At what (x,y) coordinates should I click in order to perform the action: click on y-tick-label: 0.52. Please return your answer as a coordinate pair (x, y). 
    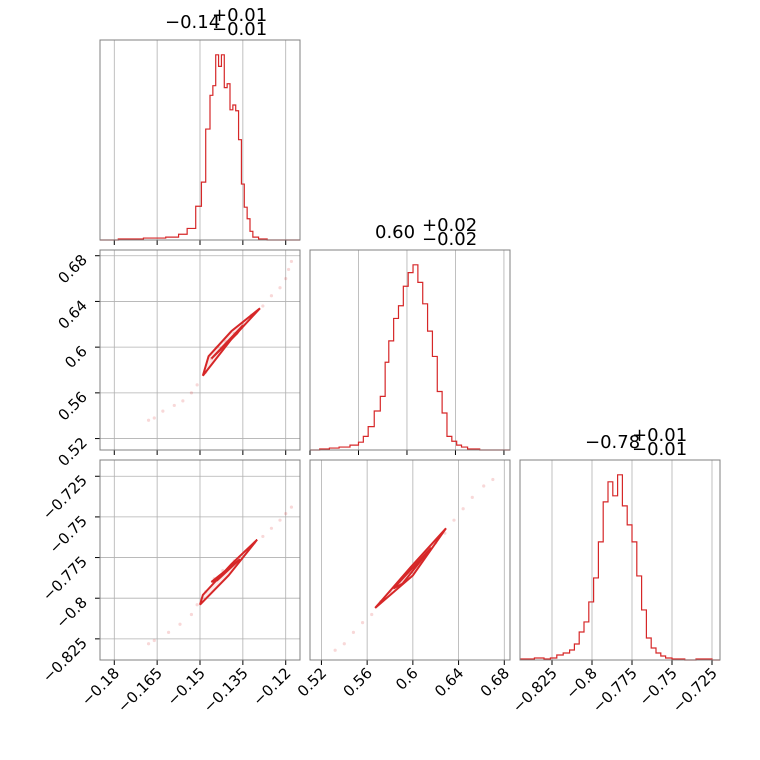
    Looking at the image, I should click on (72, 452).